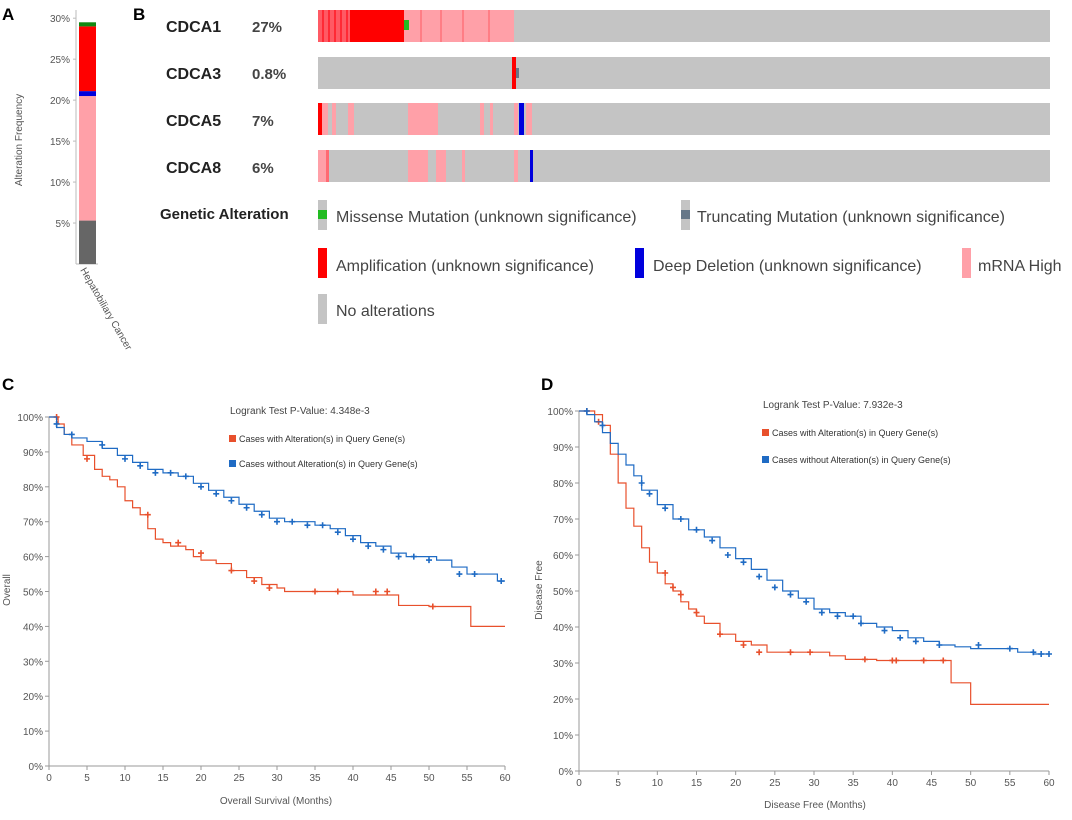 The height and width of the screenshot is (820, 1072). Describe the element at coordinates (49, 778) in the screenshot. I see `x-tick-label: 0` at that location.